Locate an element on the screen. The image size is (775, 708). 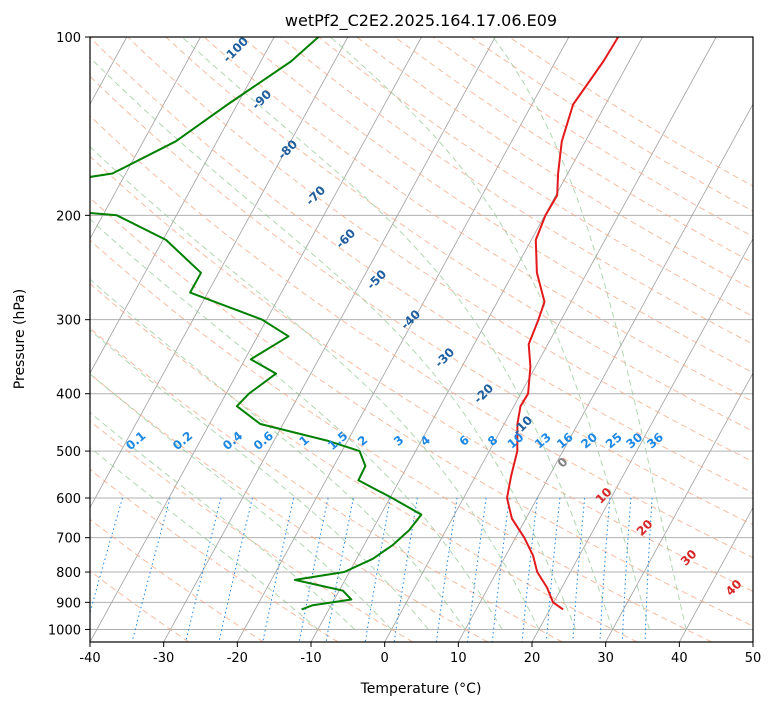
x-tick-label: 20 is located at coordinates (532, 658).